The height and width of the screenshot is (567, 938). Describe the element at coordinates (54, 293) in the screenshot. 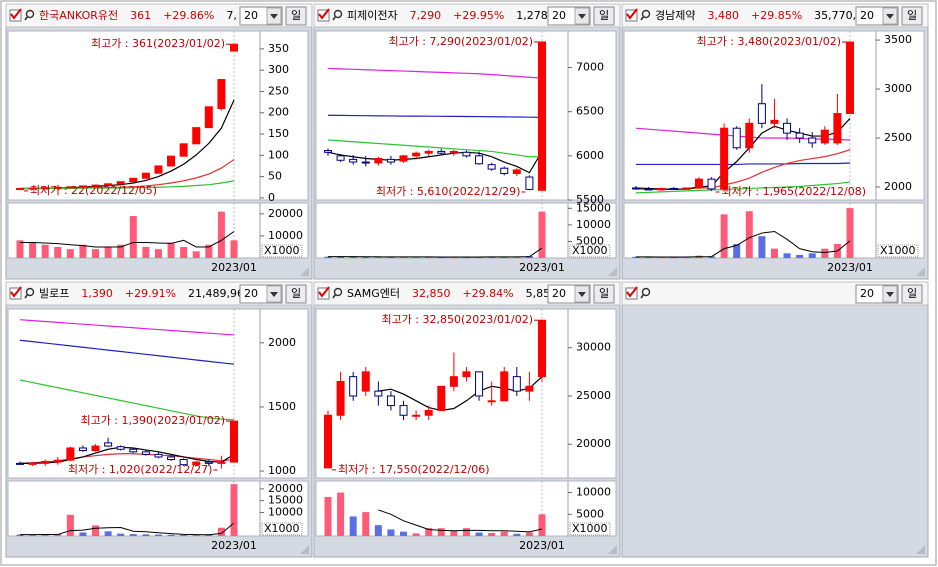

I see `header-name: 빌로프` at that location.